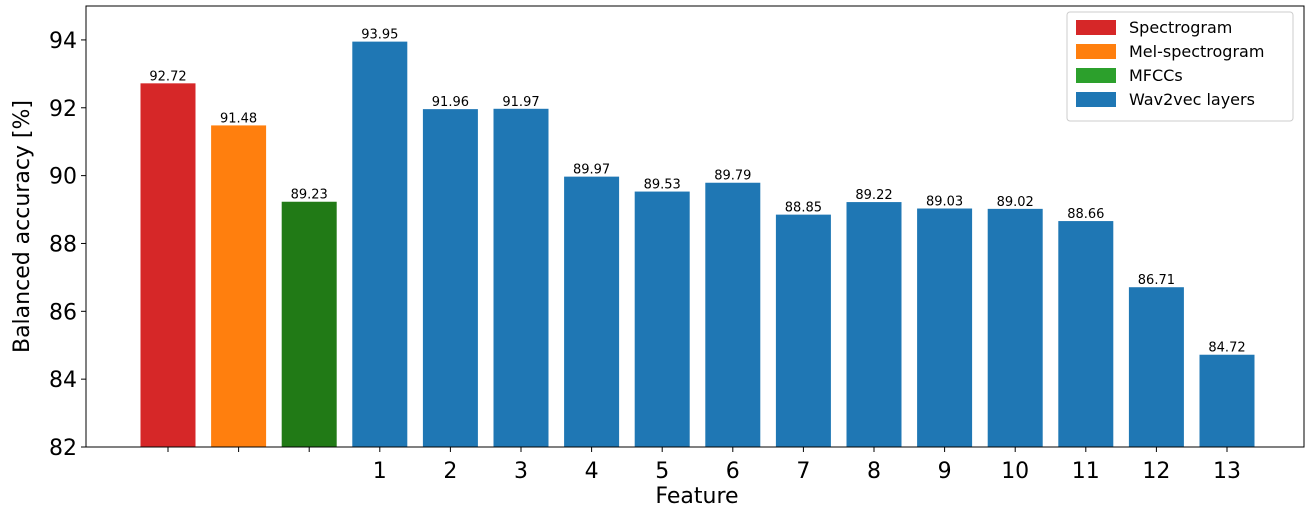 This screenshot has width=1307, height=508. I want to click on data-label-7: 89.53, so click(662, 185).